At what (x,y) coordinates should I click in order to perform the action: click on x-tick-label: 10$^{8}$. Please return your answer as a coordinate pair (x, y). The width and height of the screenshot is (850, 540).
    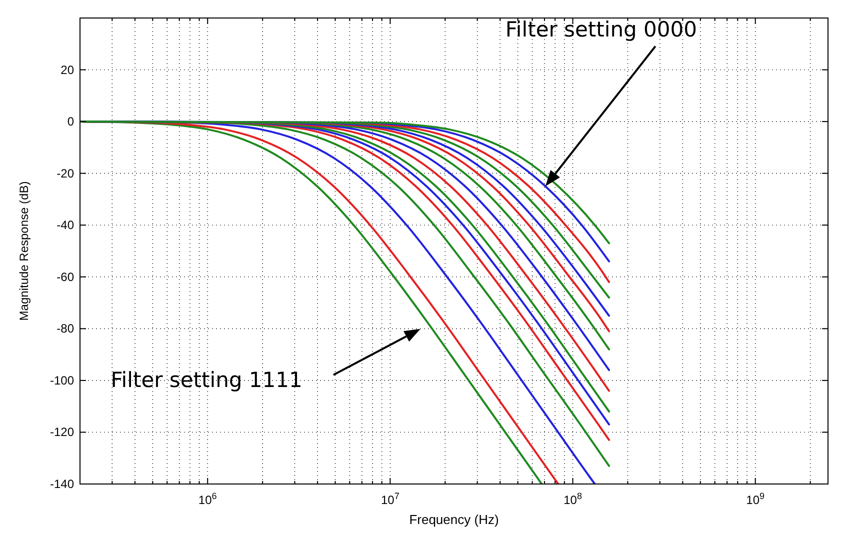
    Looking at the image, I should click on (573, 499).